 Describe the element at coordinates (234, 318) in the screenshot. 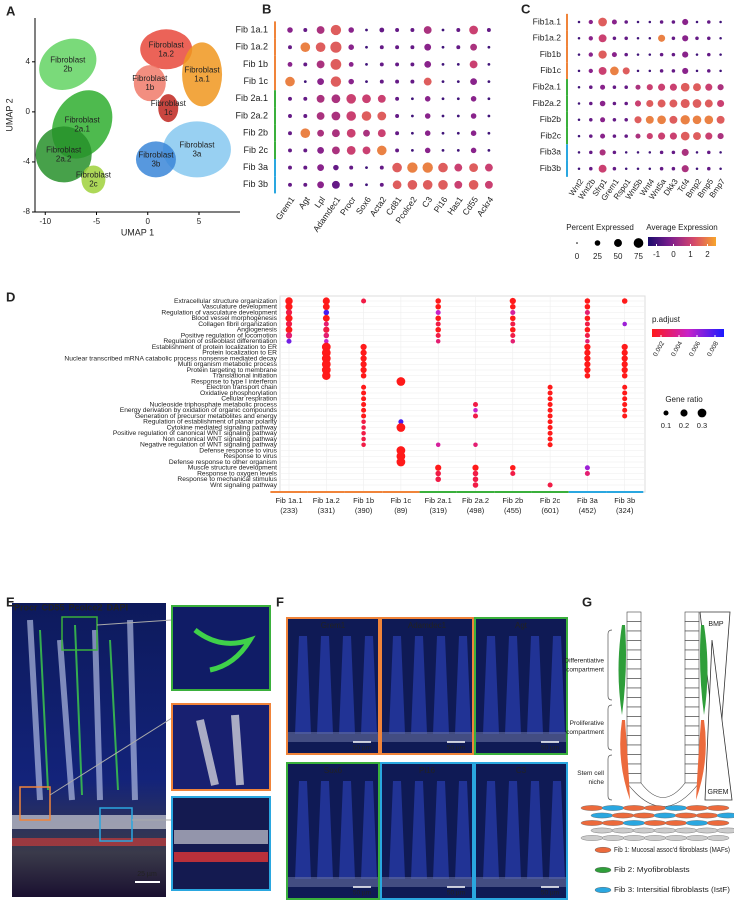

I see `term-label: Blood vessel morphogenesis` at that location.